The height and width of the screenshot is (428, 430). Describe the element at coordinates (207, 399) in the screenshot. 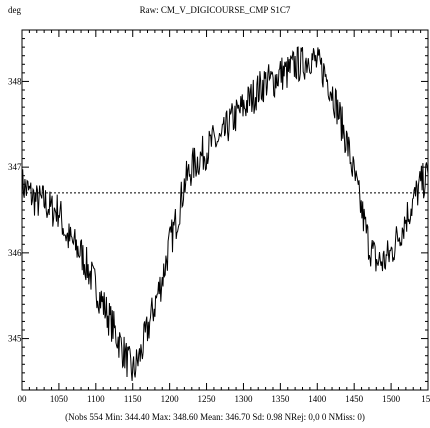

I see `x-tick-label: 1250` at that location.